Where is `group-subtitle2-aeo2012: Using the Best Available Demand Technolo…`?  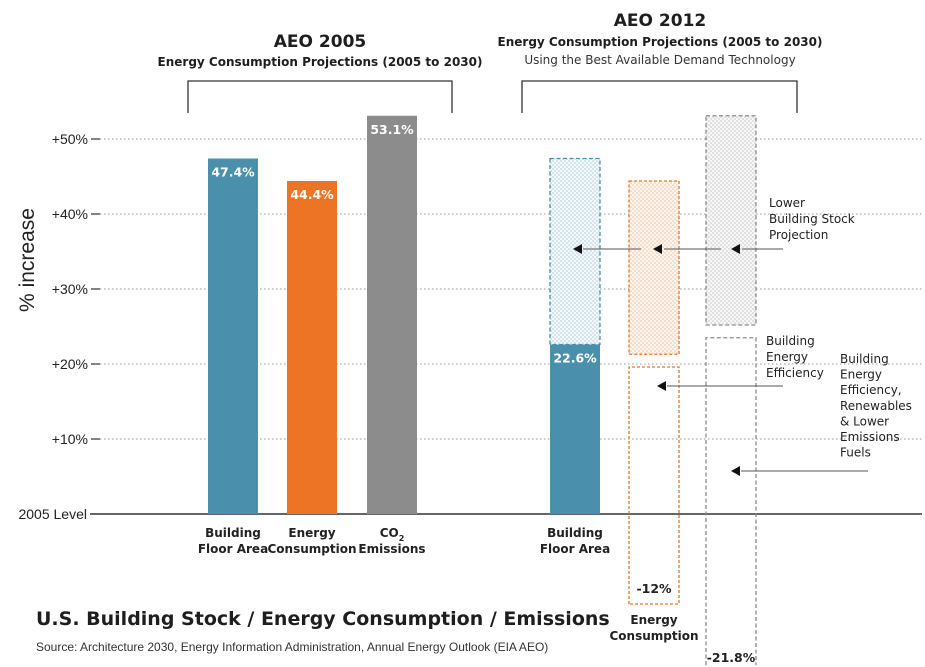
group-subtitle2-aeo2012: Using the Best Available Demand Technolo… is located at coordinates (659, 60).